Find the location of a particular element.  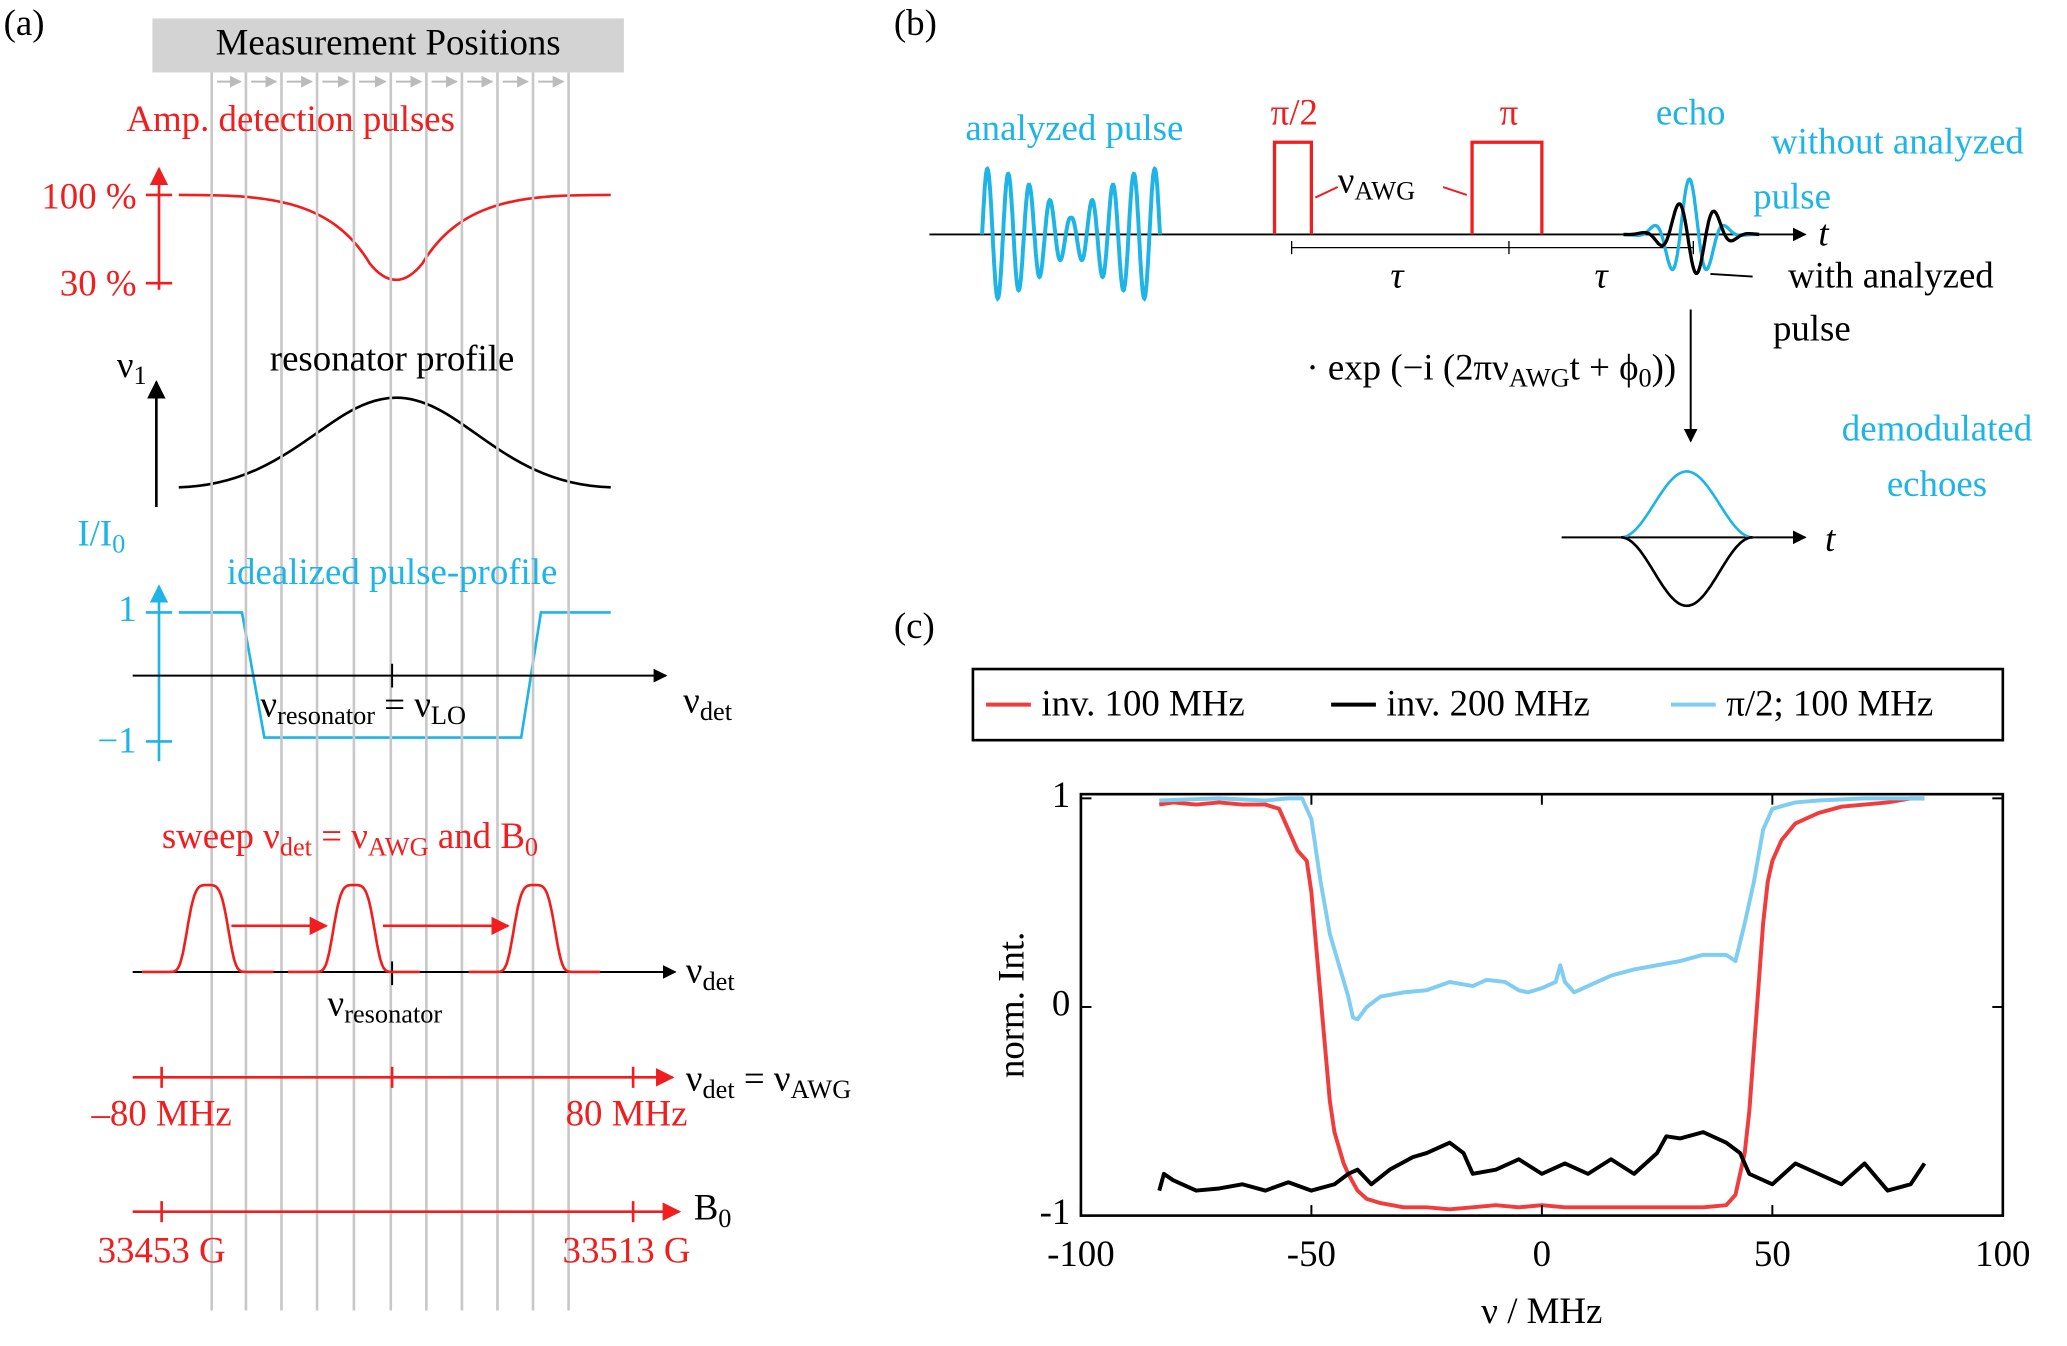

header-box is located at coordinates (388, 45).